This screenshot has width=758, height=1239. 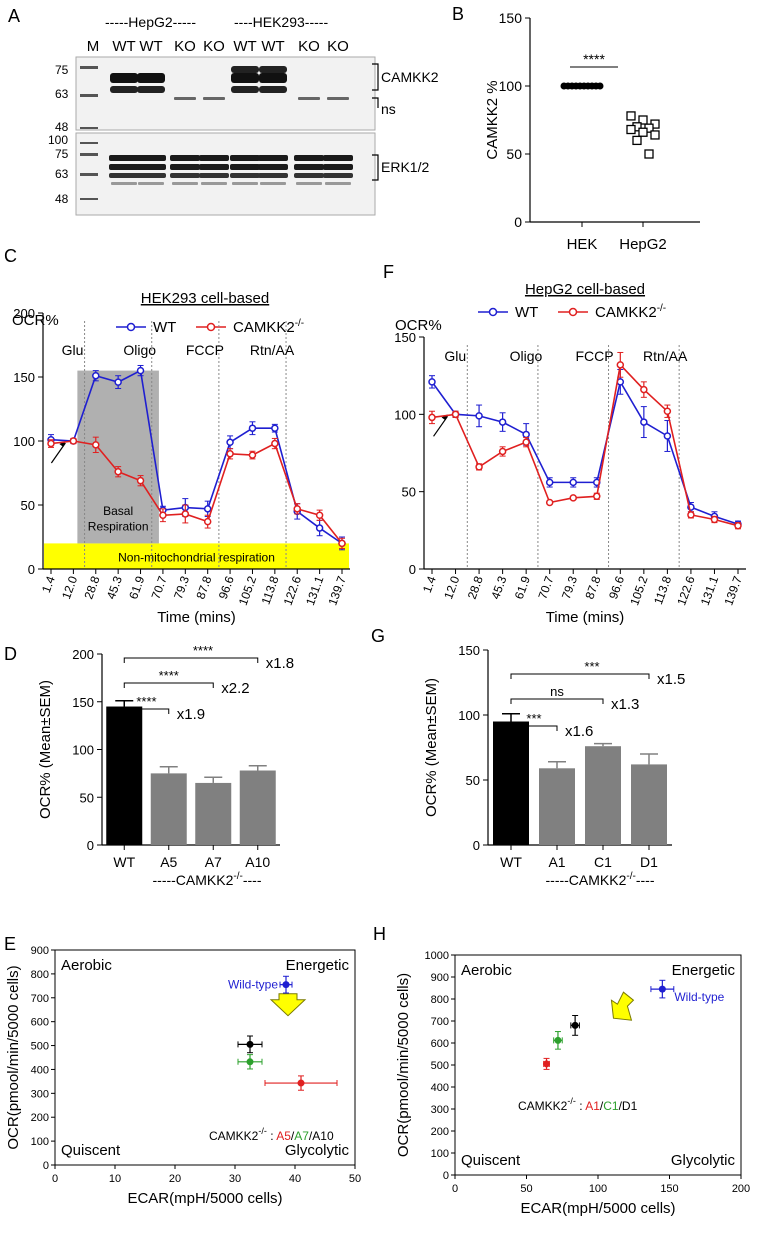 What do you see at coordinates (124, 862) in the screenshot?
I see `x-tick-label: WT` at bounding box center [124, 862].